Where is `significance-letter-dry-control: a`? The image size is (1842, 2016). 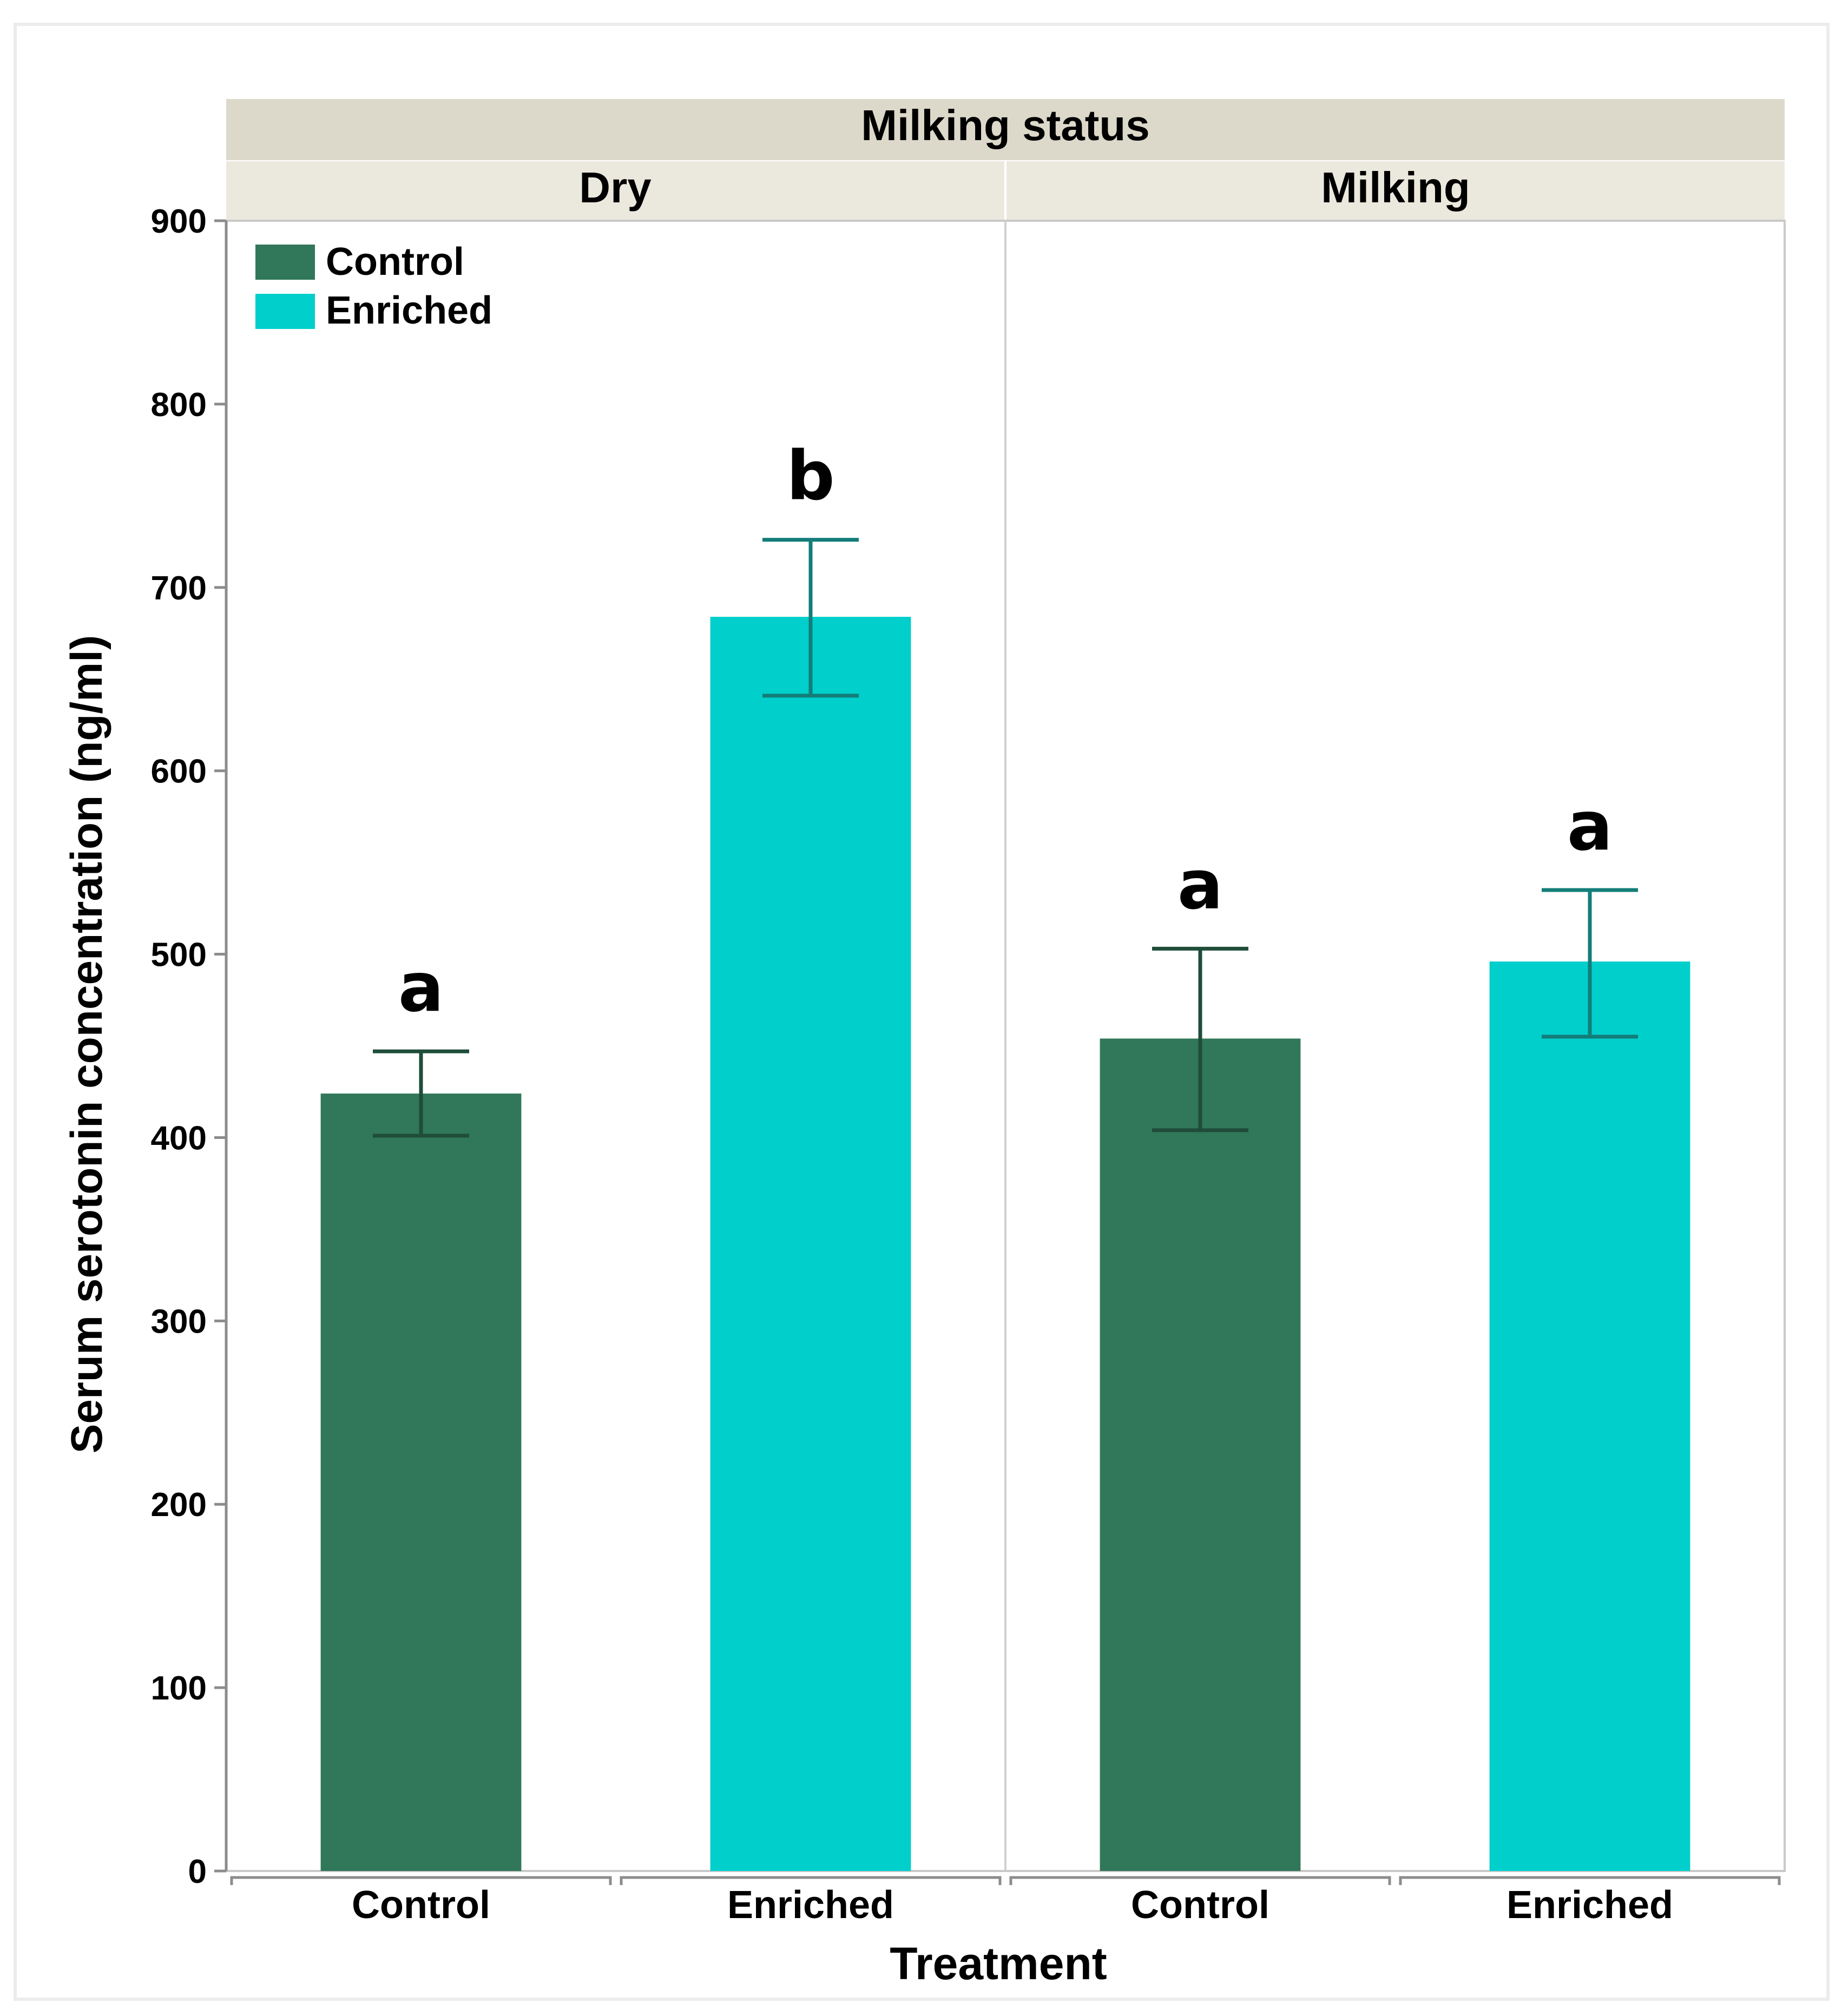 significance-letter-dry-control: a is located at coordinates (421, 987).